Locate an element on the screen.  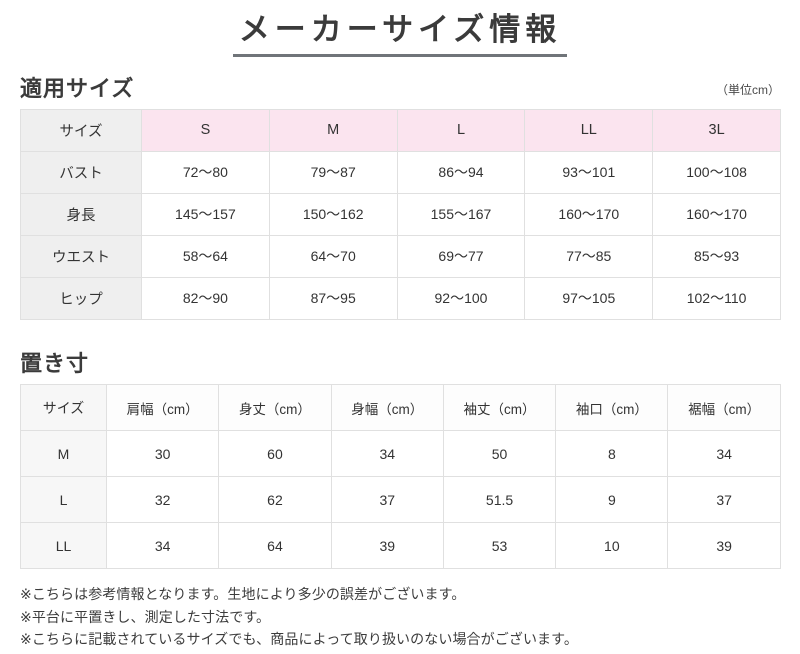
column-header-sleeve-length: 袖丈（cm） is located at coordinates (499, 408).